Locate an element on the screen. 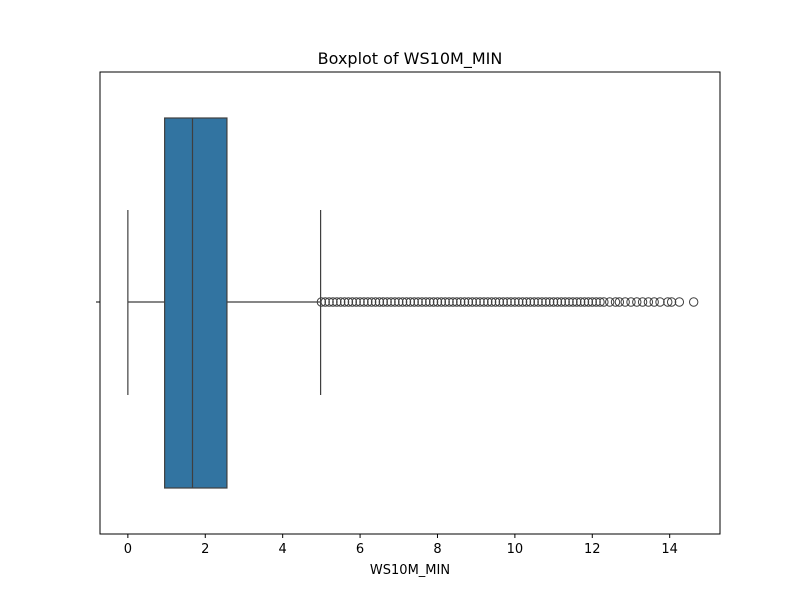 Image resolution: width=800 pixels, height=600 pixels. chart-title: Boxplot of WS10M_MIN is located at coordinates (410, 59).